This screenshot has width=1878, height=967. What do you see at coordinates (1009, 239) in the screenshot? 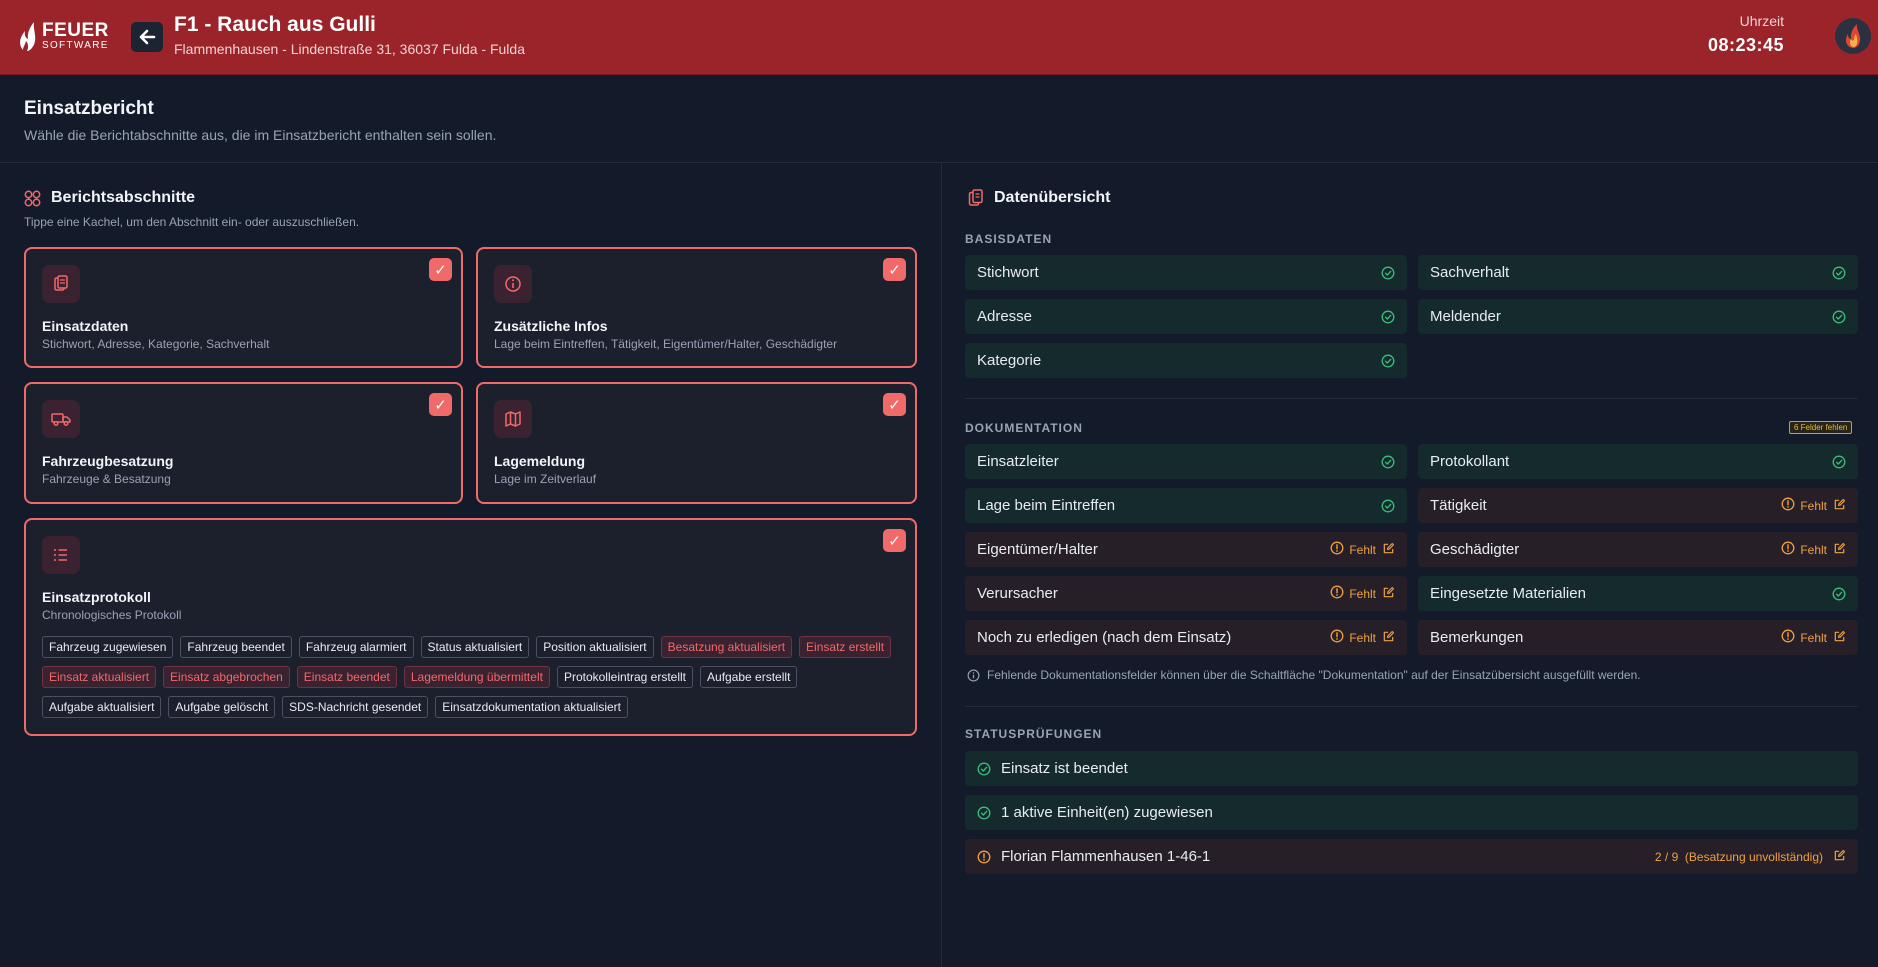
I see `basisdaten-label: BASISDATEN` at bounding box center [1009, 239].